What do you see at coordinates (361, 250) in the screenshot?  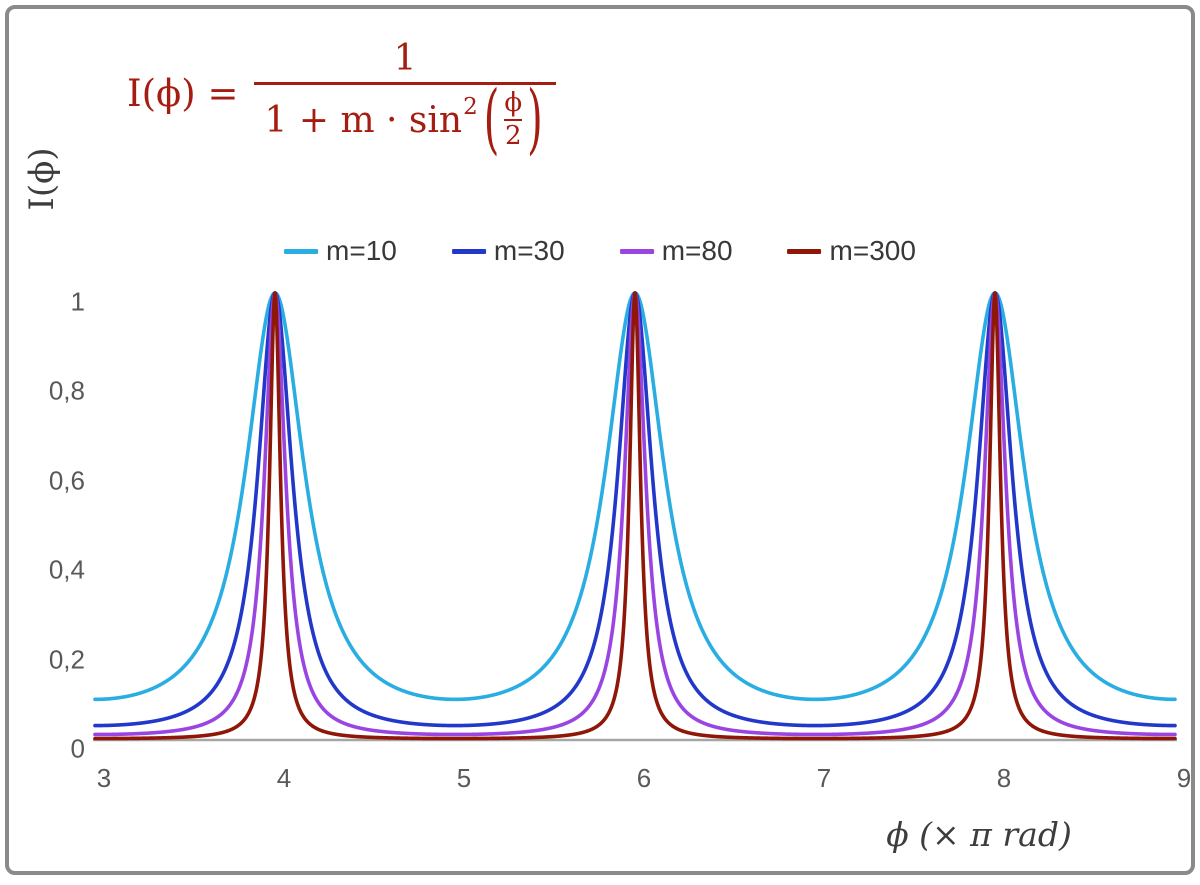 I see `legend-label: m=10` at bounding box center [361, 250].